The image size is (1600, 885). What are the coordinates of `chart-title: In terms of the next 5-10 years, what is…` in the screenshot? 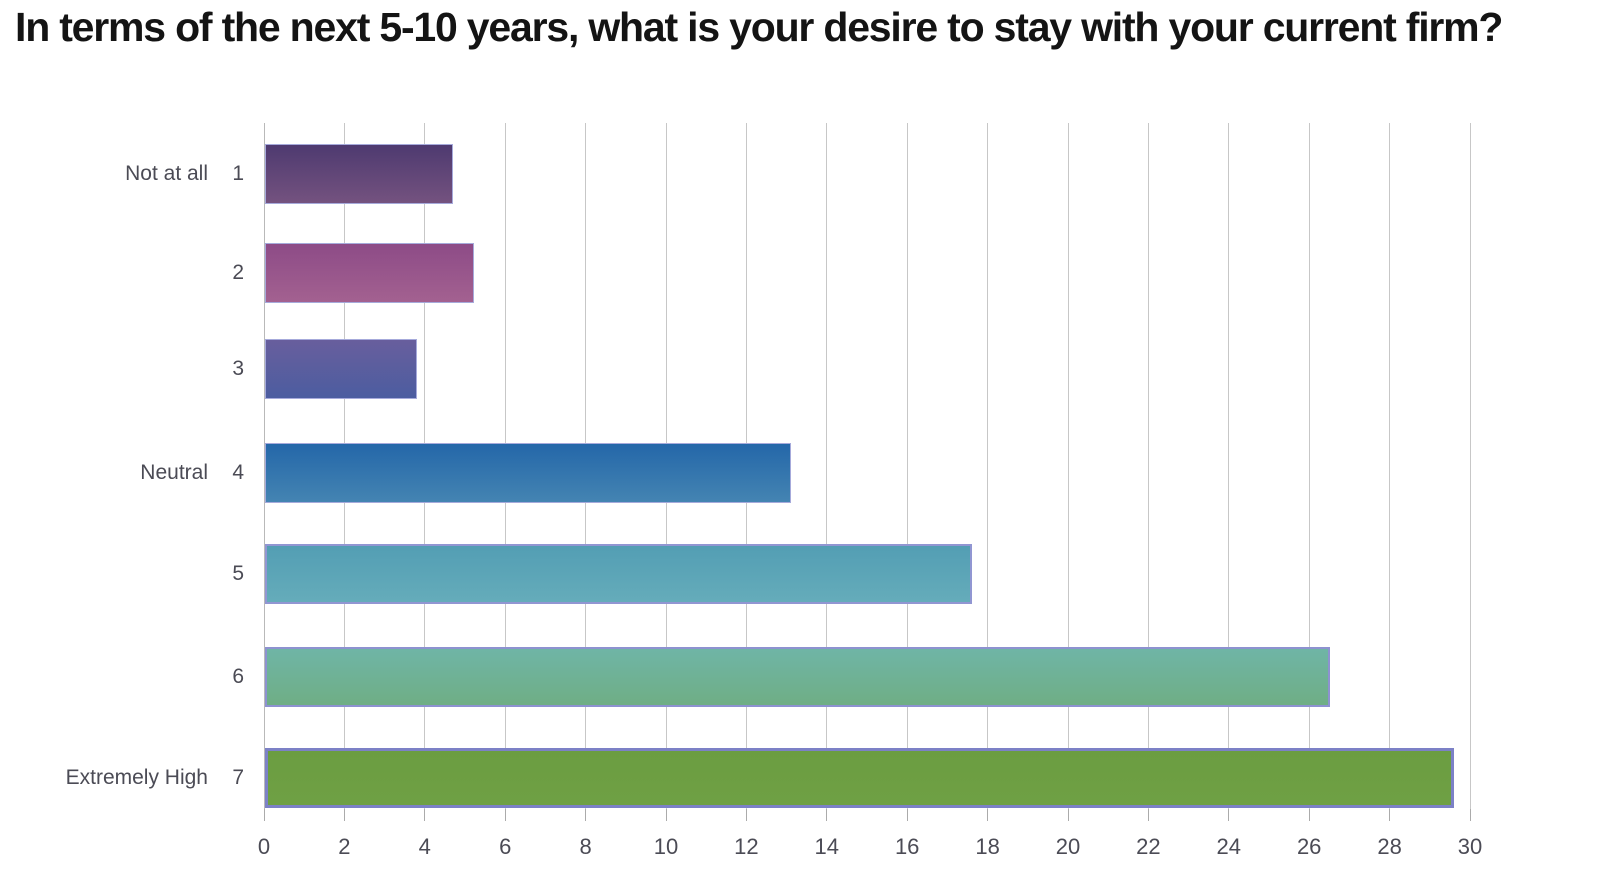 It's located at (759, 27).